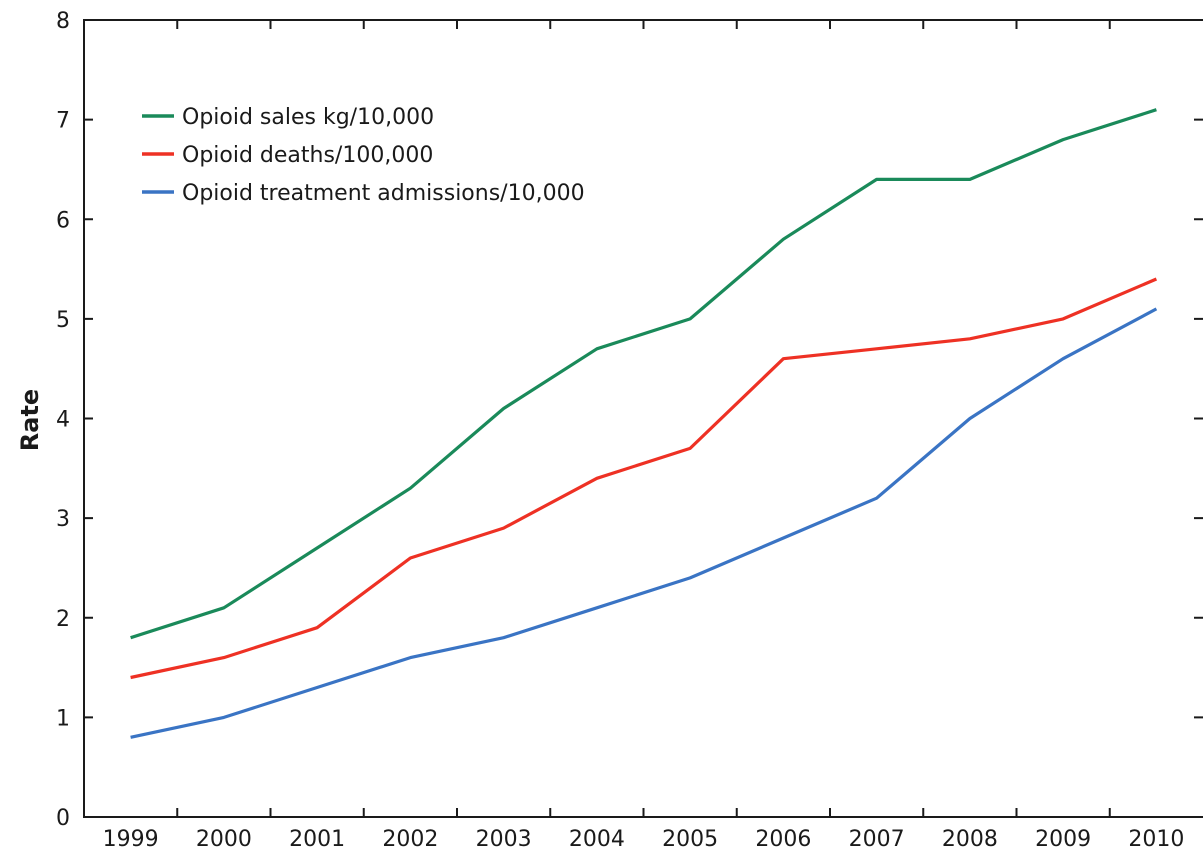 This screenshot has width=1203, height=854. I want to click on y-tick-label-3: 3, so click(63, 519).